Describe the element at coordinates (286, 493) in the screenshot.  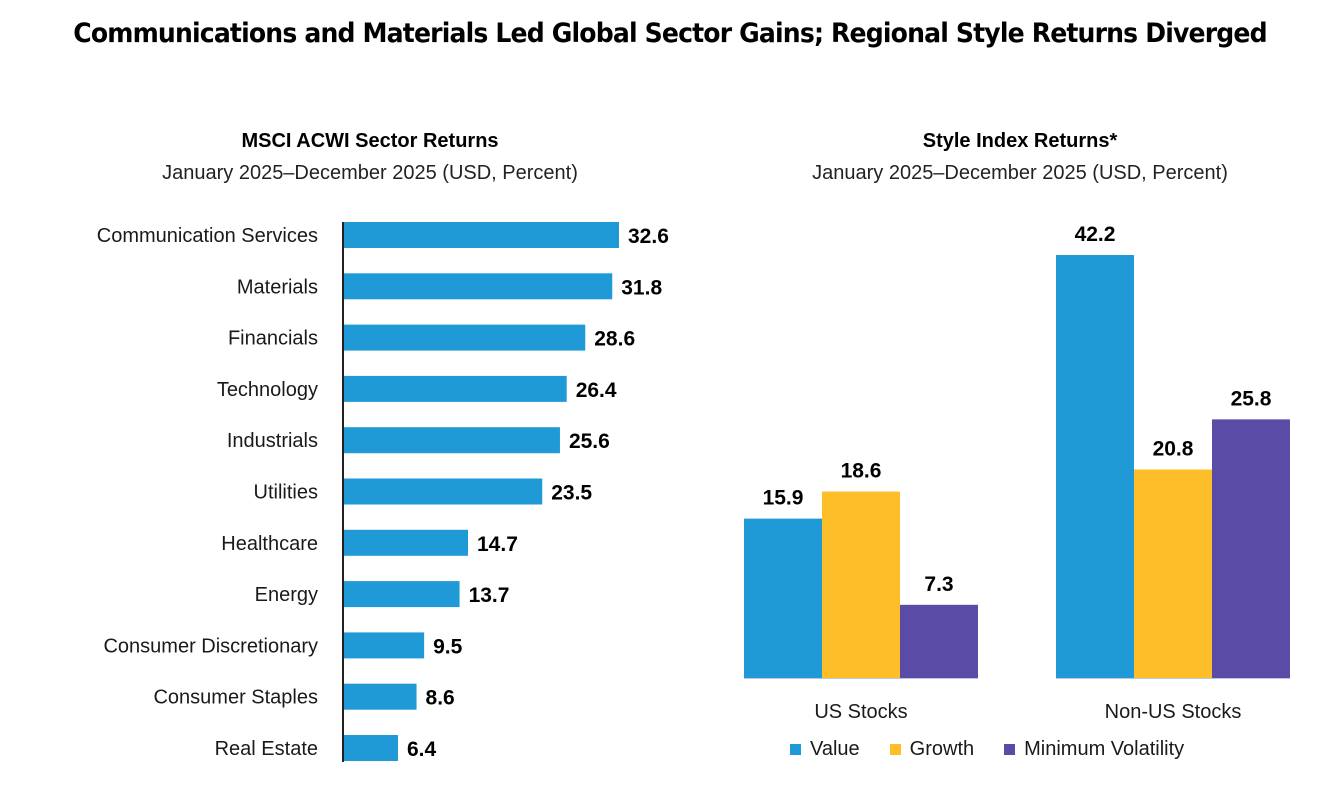
I see `sector-label: Utilities` at that location.